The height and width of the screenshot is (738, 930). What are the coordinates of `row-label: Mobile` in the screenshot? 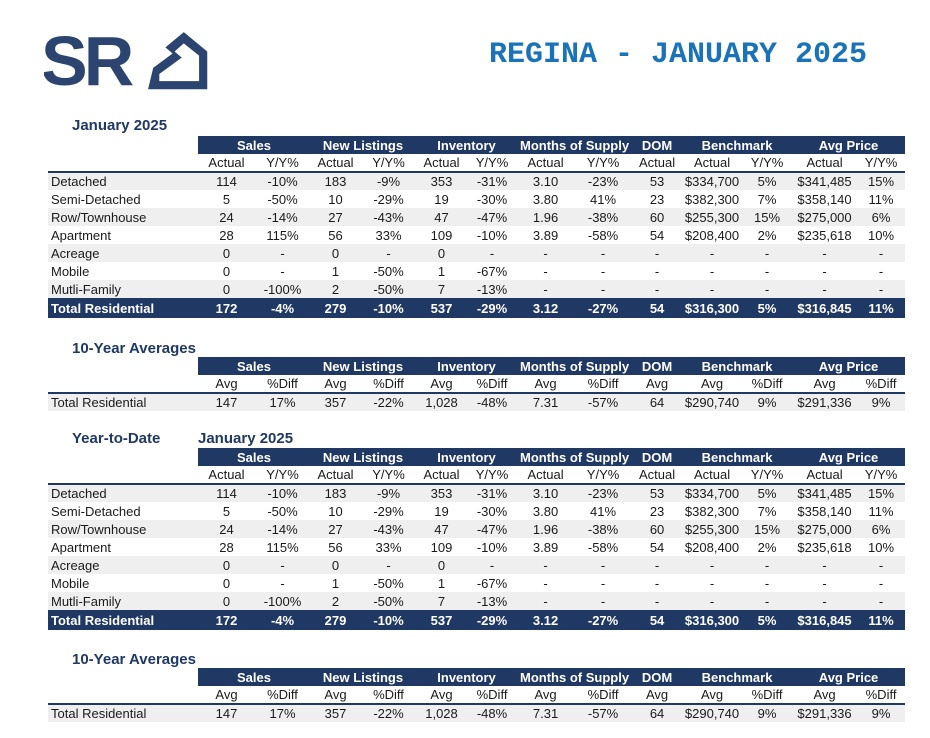 It's located at (70, 271).